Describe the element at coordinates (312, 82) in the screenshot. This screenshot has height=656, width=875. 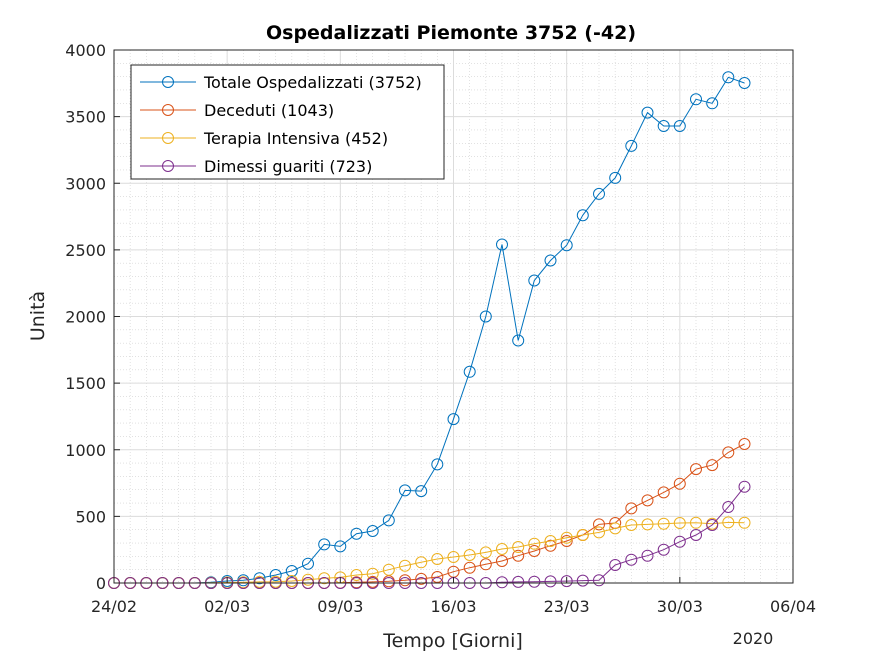
I see `legend-label: Totale Ospedalizzati (3752)` at that location.